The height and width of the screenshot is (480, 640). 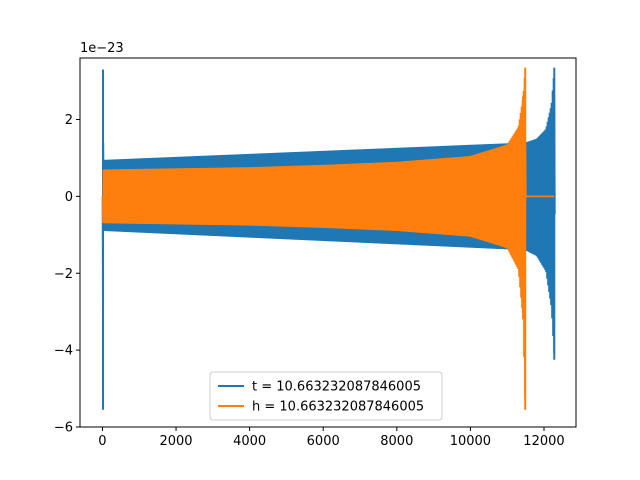 What do you see at coordinates (63, 274) in the screenshot?
I see `y-tick-label-2: −2` at bounding box center [63, 274].